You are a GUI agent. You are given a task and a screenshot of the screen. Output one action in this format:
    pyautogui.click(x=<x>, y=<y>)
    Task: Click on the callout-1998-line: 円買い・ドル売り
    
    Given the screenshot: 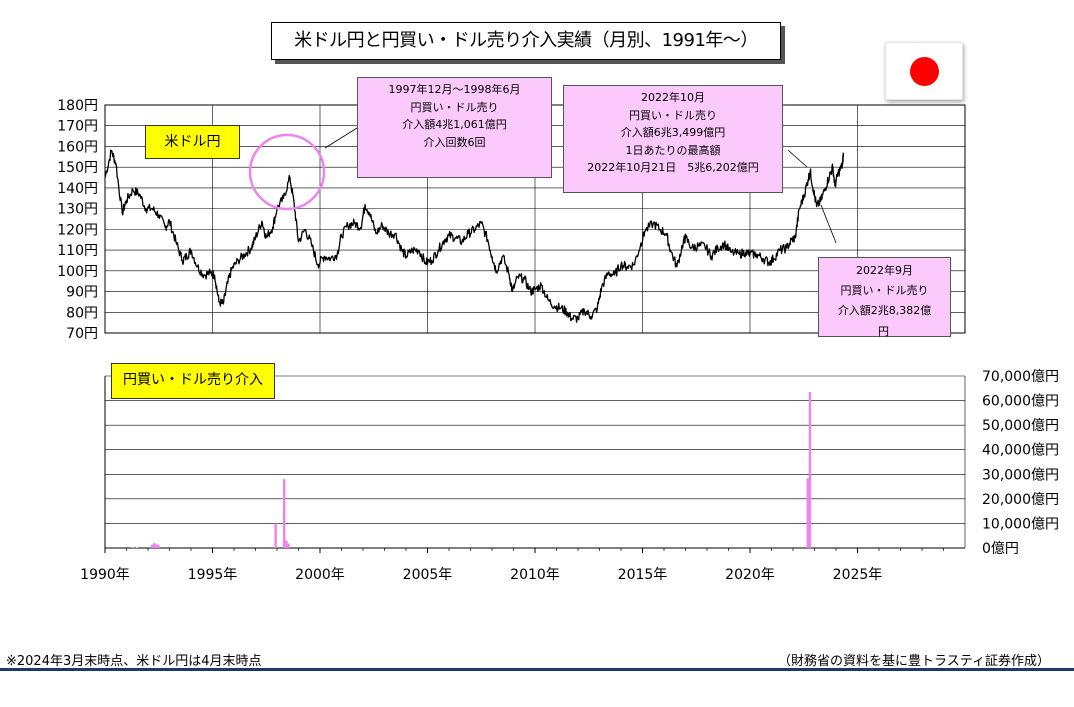 What is the action you would take?
    pyautogui.click(x=454, y=107)
    